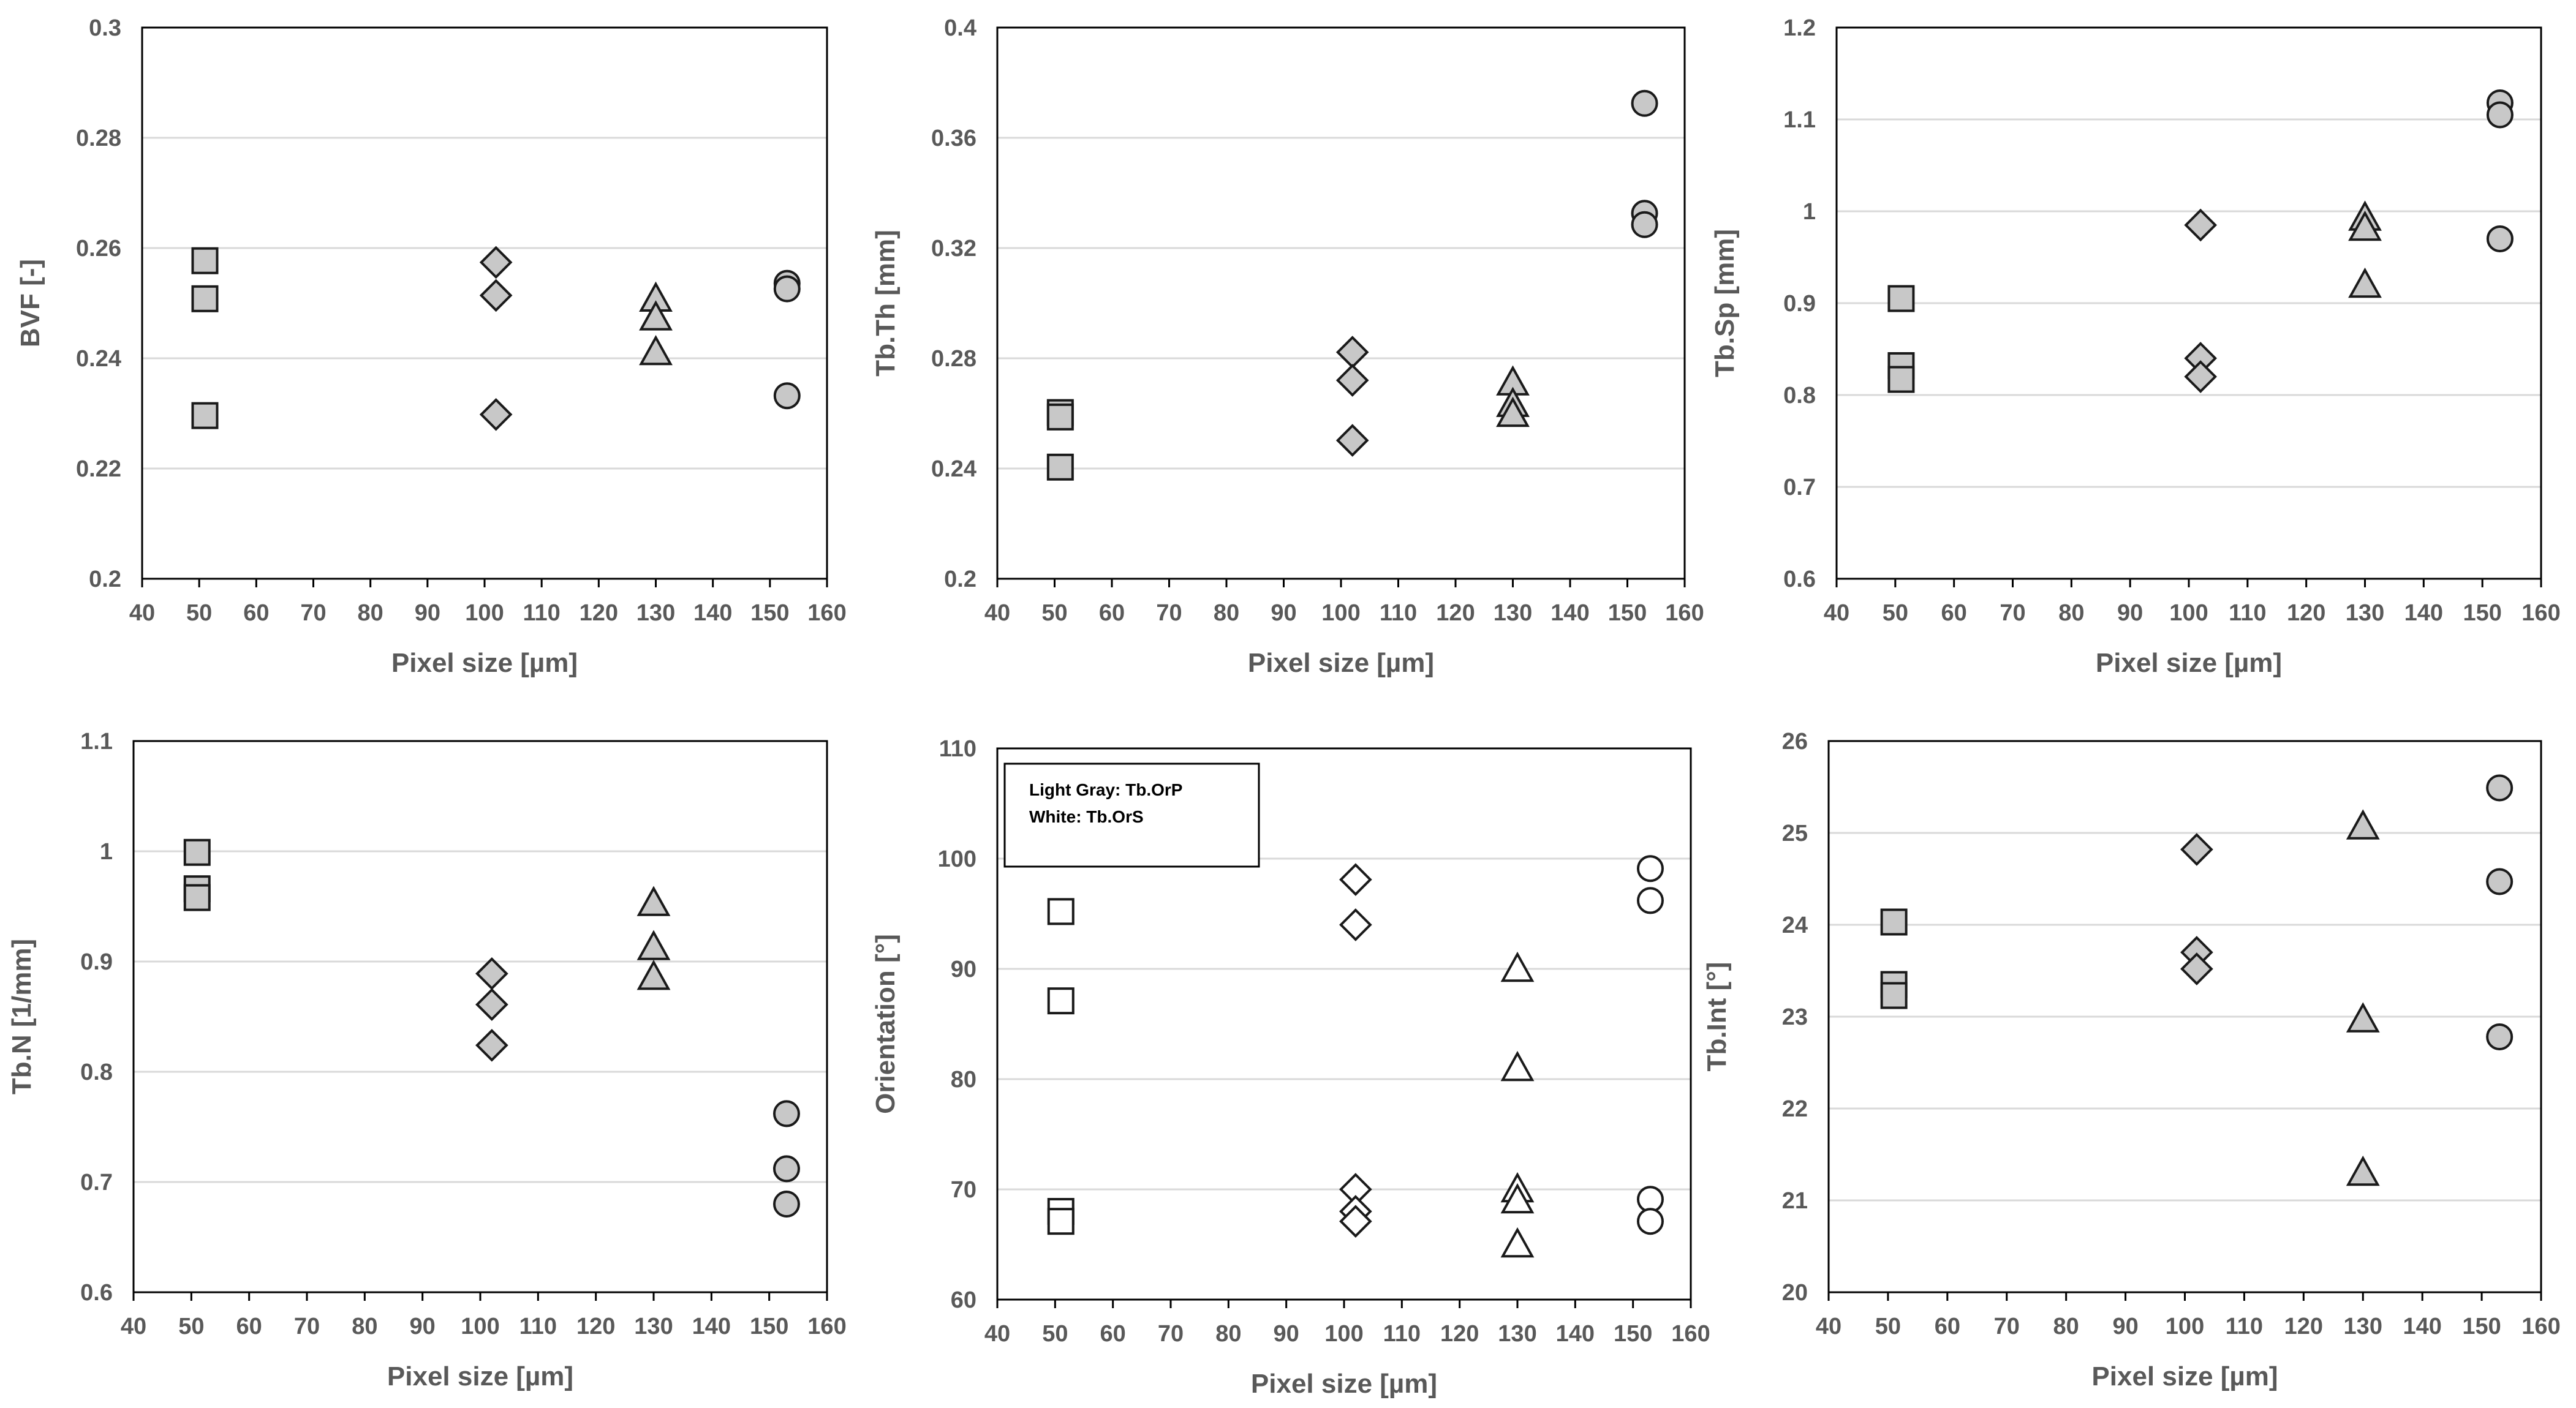 This screenshot has width=2576, height=1408. Describe the element at coordinates (1799, 487) in the screenshot. I see `y-tick-label: 0.7` at that location.